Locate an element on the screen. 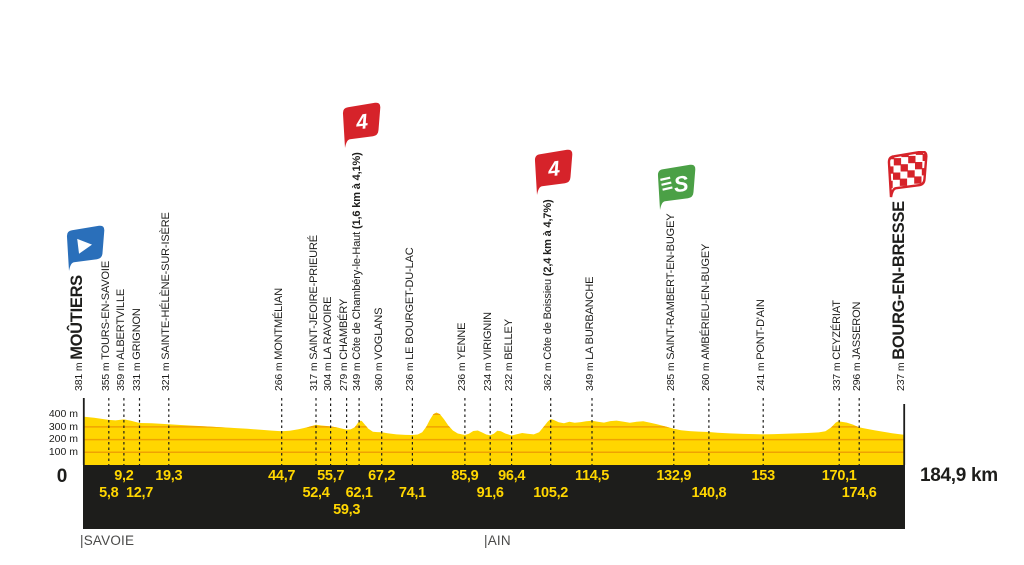 The width and height of the screenshot is (1024, 565). waypoint-label-la-burbanche: 349 m LA BURBANCHE is located at coordinates (589, 333).